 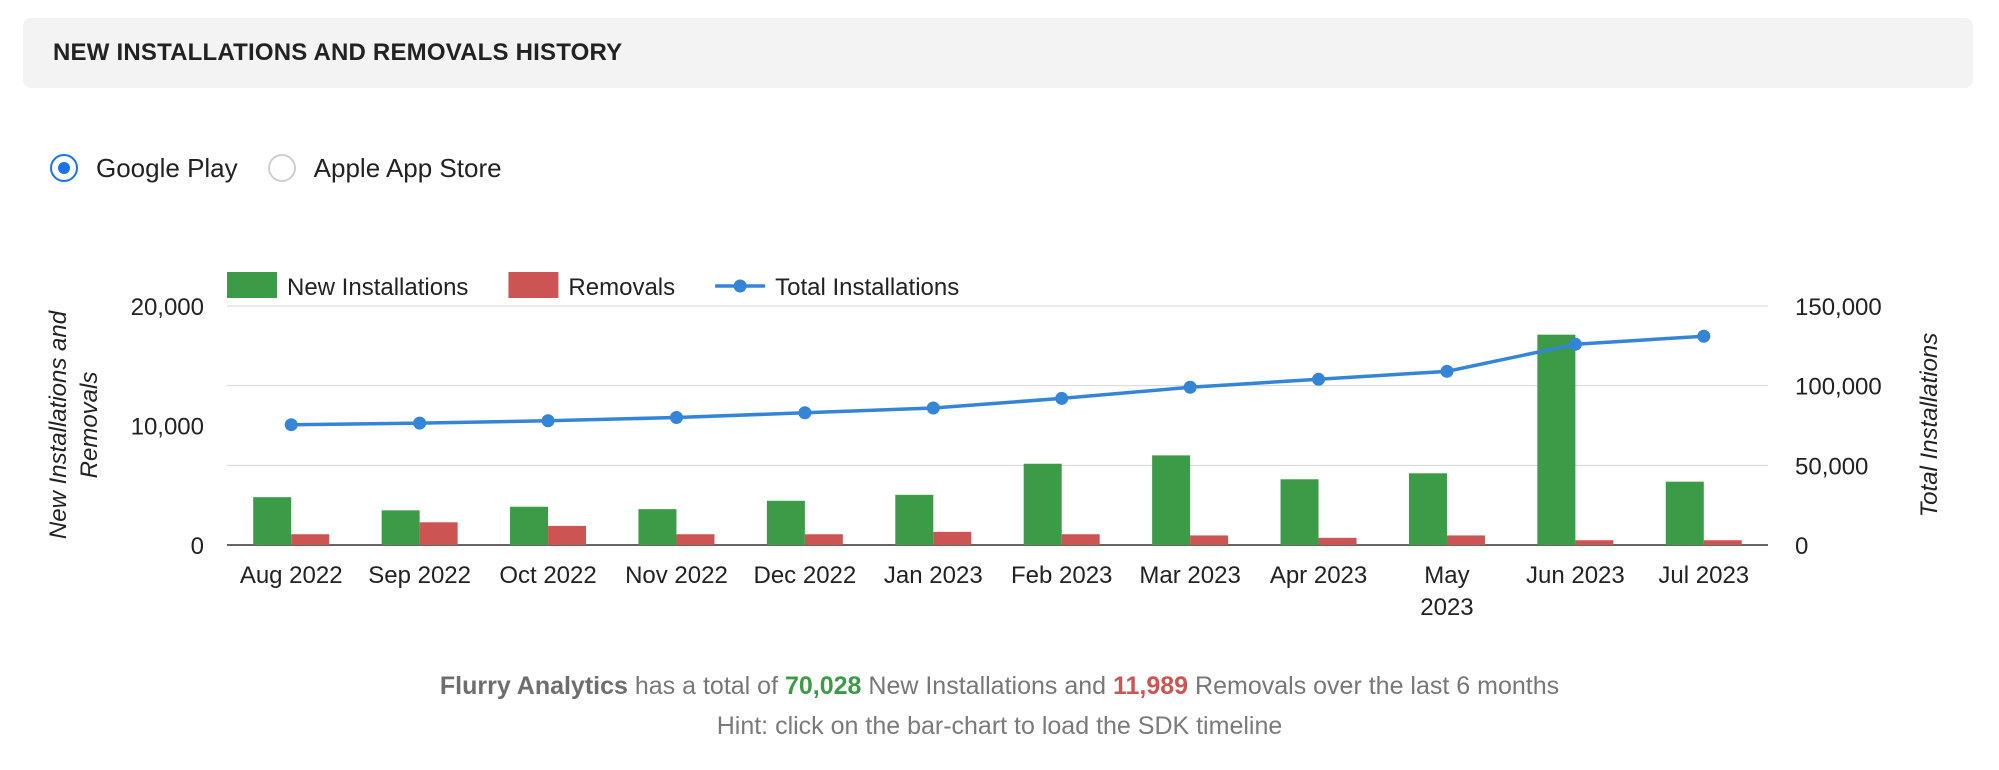 I want to click on x-tick-label: Apr 2023, so click(x=1318, y=575).